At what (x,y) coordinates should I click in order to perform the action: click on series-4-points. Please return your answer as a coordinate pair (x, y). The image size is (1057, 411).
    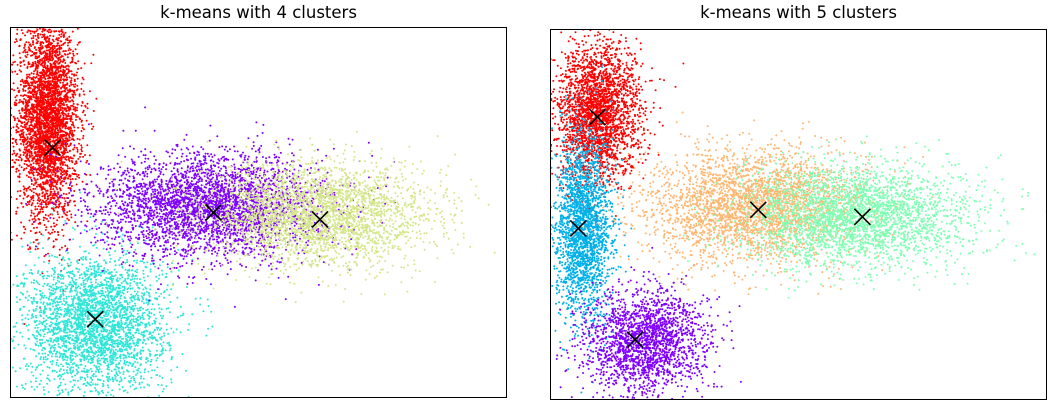
    Looking at the image, I should click on (864, 217).